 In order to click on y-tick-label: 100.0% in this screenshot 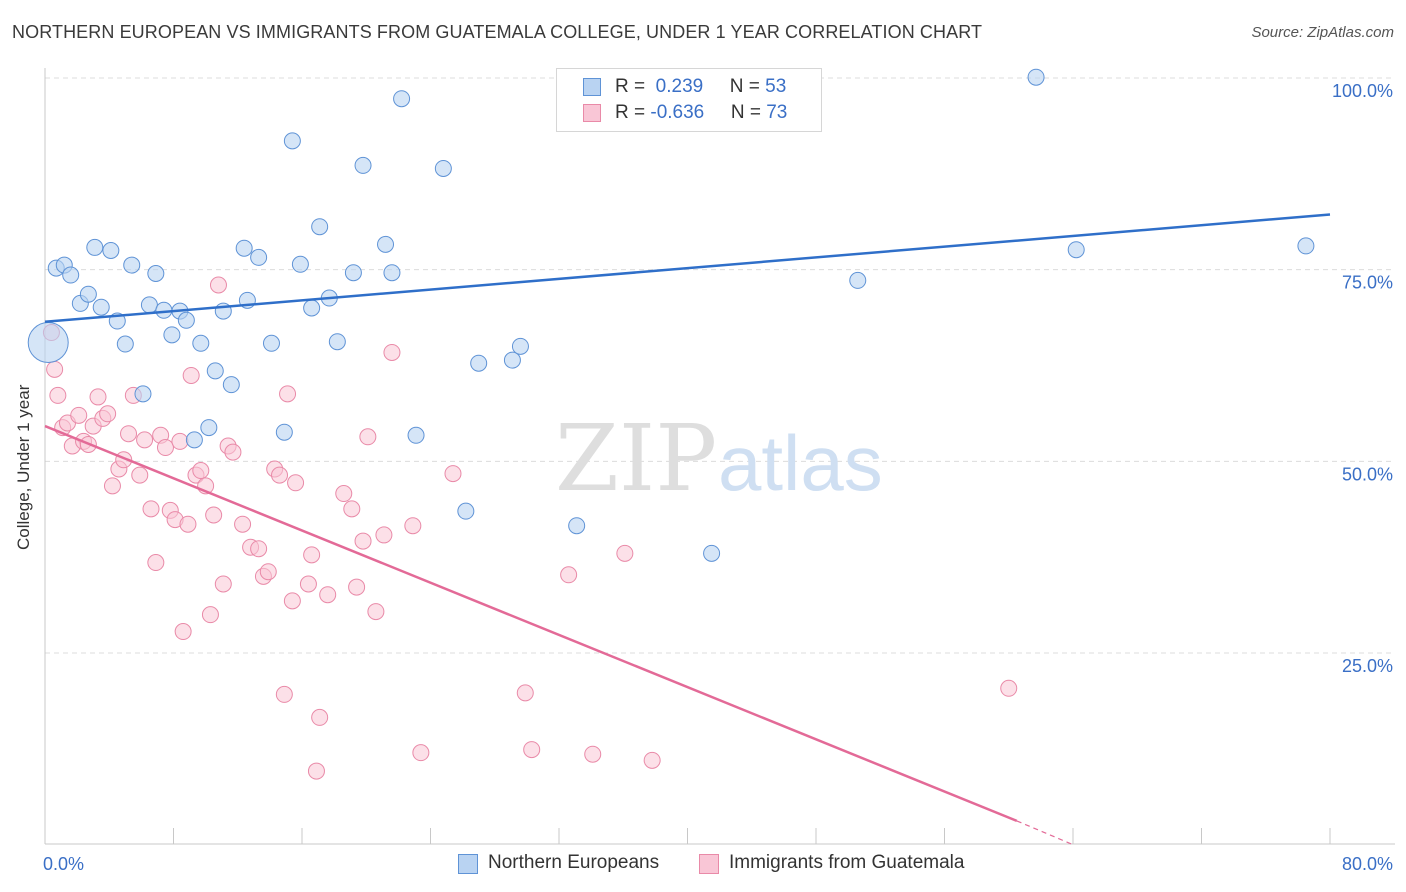, I will do `click(1362, 91)`.